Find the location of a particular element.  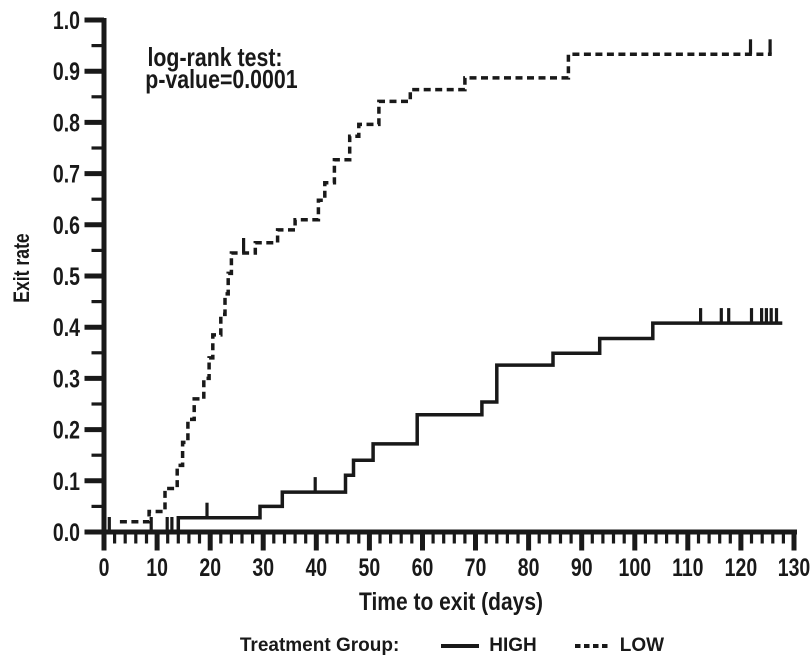

svg-text: 0.3 is located at coordinates (66, 379).